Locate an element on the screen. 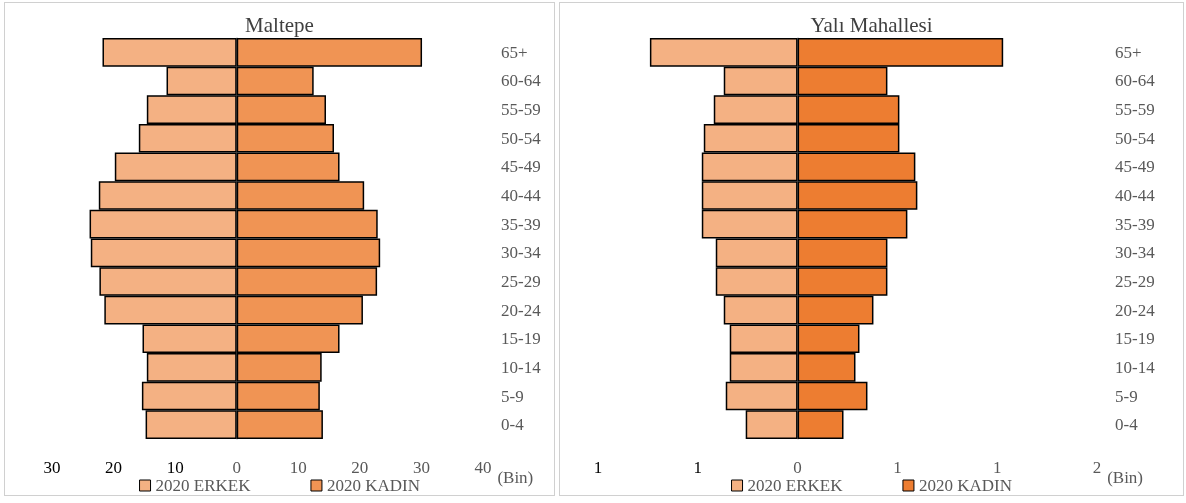  chart-title: Maltepe is located at coordinates (279, 24).